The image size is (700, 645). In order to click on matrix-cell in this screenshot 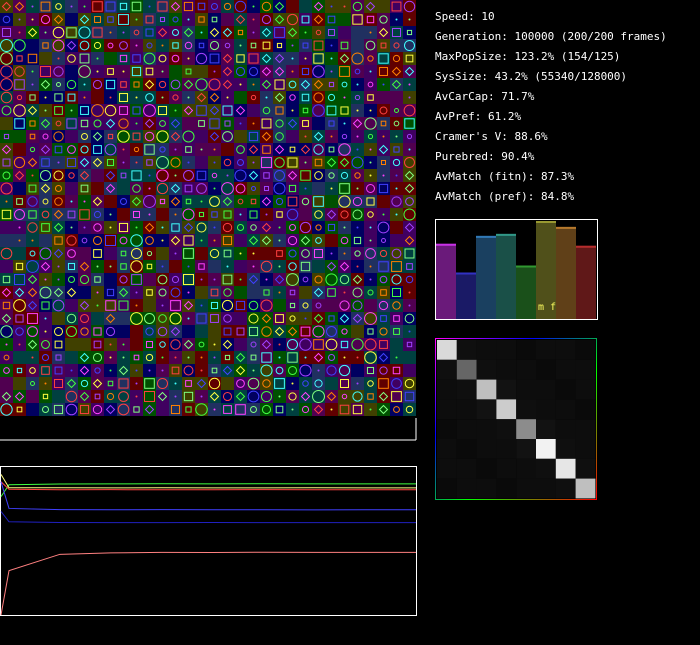, I will do `click(526, 389)`.